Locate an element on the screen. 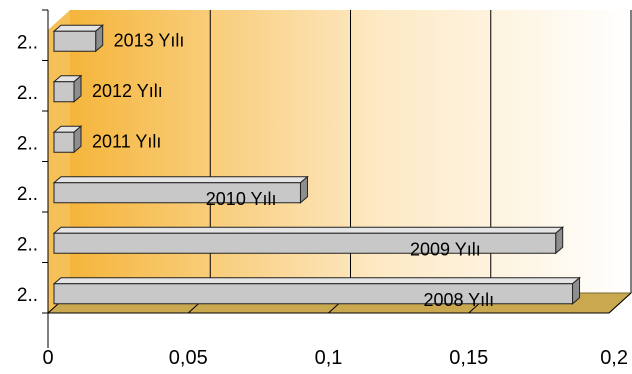 This screenshot has height=374, width=632. x-tick-label: 0,15 is located at coordinates (468, 358).